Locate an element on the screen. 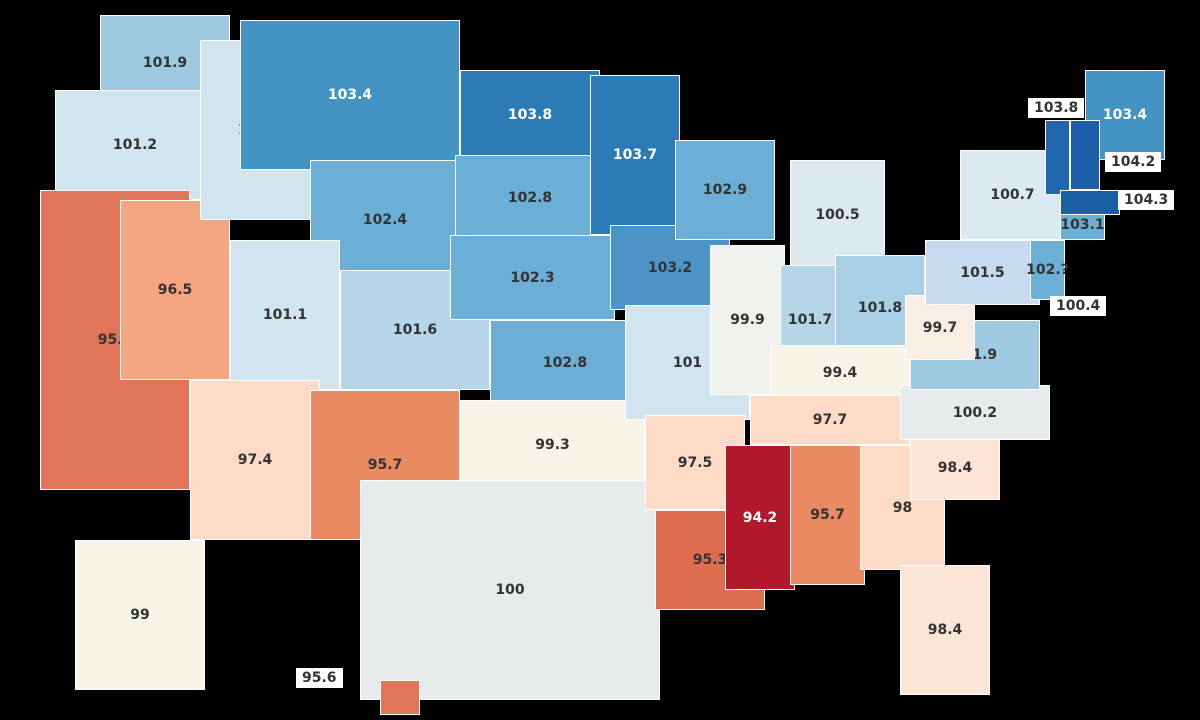 The height and width of the screenshot is (720, 1200). state-mississippi: 94.2 is located at coordinates (760, 517).